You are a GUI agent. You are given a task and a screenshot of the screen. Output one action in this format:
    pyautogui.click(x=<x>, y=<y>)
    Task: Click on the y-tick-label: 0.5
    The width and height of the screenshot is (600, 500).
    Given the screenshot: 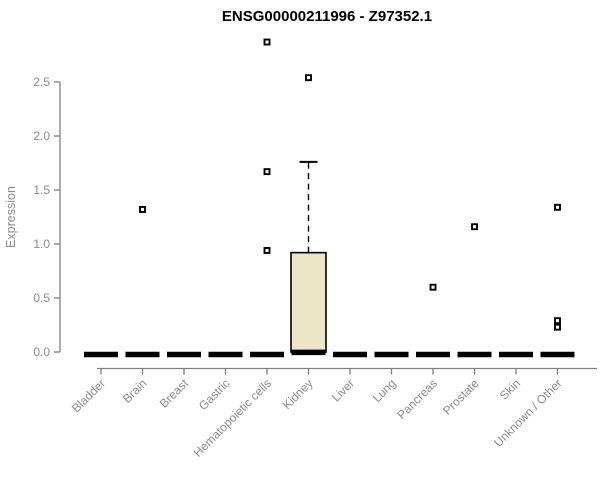 What is the action you would take?
    pyautogui.click(x=41, y=298)
    